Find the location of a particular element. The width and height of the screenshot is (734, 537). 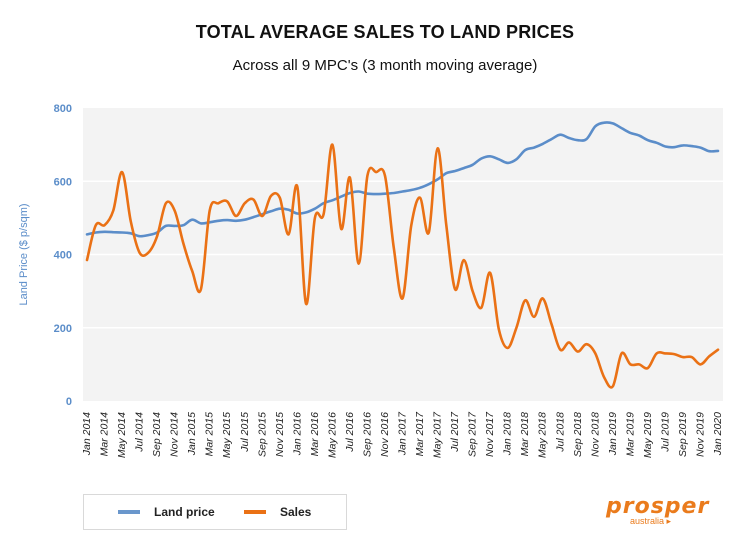

logo-subtext-label: australia is located at coordinates (647, 521).